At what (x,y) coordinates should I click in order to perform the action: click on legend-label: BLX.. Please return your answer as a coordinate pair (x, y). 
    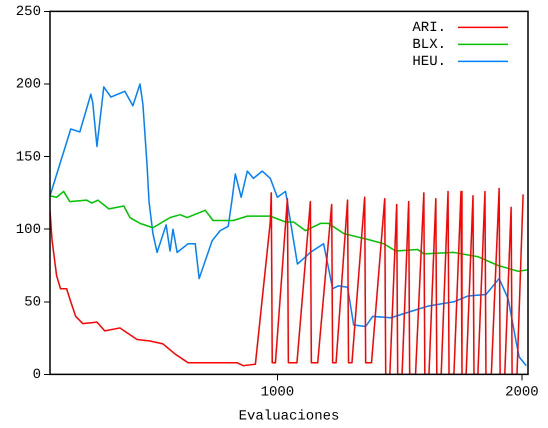
    Looking at the image, I should click on (429, 45).